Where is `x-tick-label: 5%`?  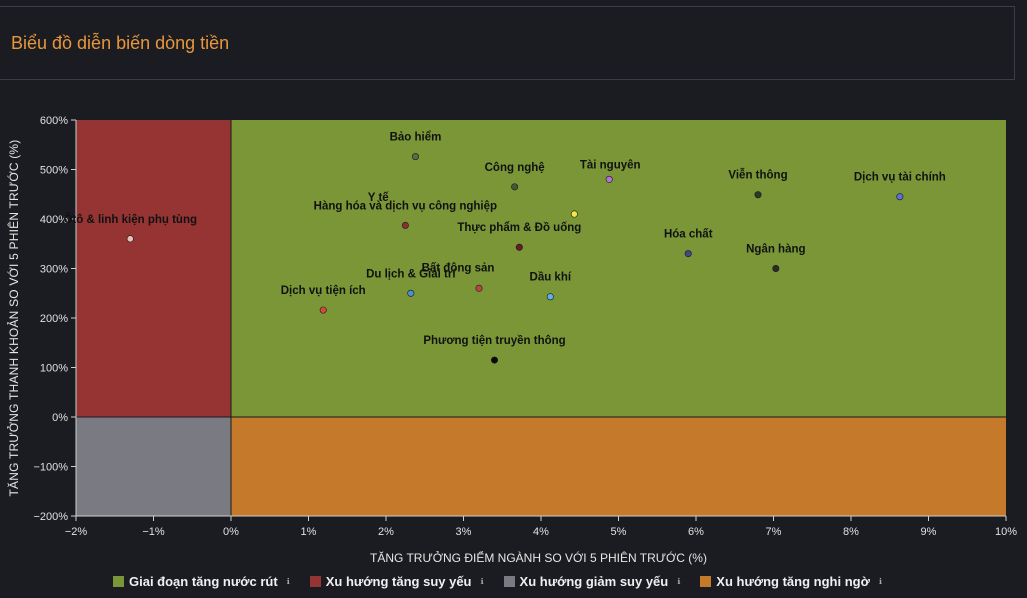 x-tick-label: 5% is located at coordinates (619, 532).